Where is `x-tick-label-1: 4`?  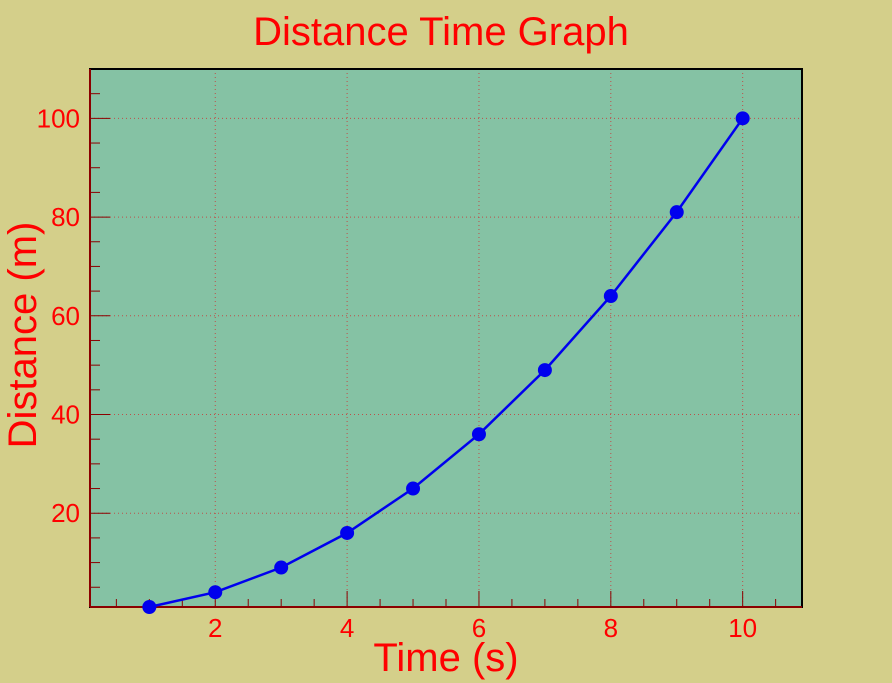 x-tick-label-1: 4 is located at coordinates (347, 628).